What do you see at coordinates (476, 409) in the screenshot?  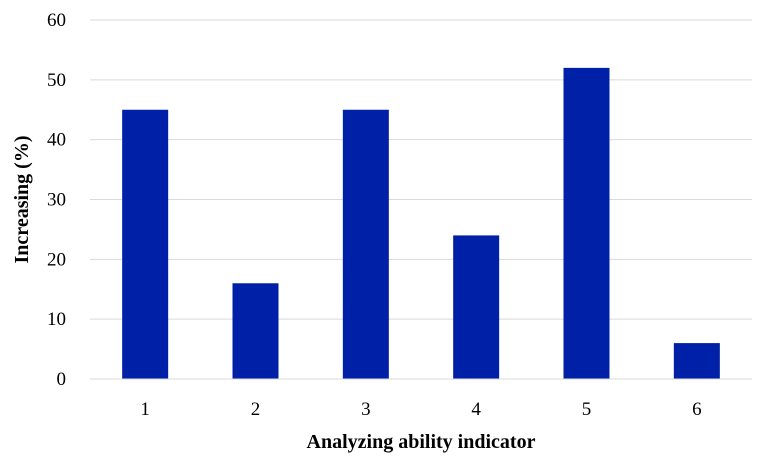 I see `x-tick-label: 4` at bounding box center [476, 409].